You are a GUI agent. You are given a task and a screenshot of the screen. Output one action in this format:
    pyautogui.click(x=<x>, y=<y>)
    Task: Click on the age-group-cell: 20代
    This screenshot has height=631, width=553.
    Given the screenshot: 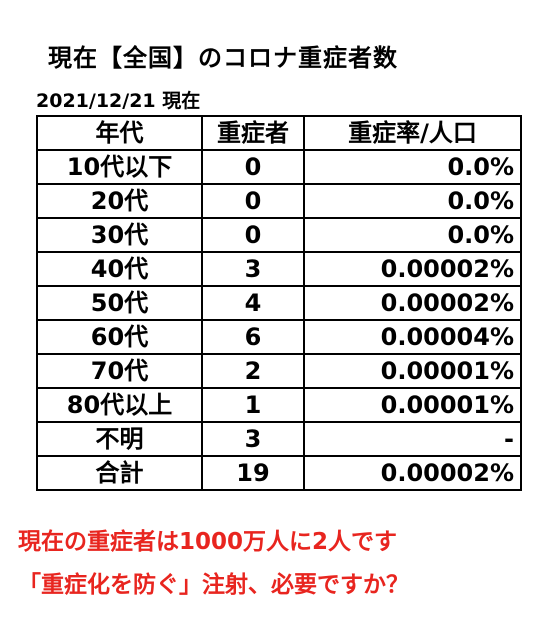 What is the action you would take?
    pyautogui.click(x=119, y=201)
    